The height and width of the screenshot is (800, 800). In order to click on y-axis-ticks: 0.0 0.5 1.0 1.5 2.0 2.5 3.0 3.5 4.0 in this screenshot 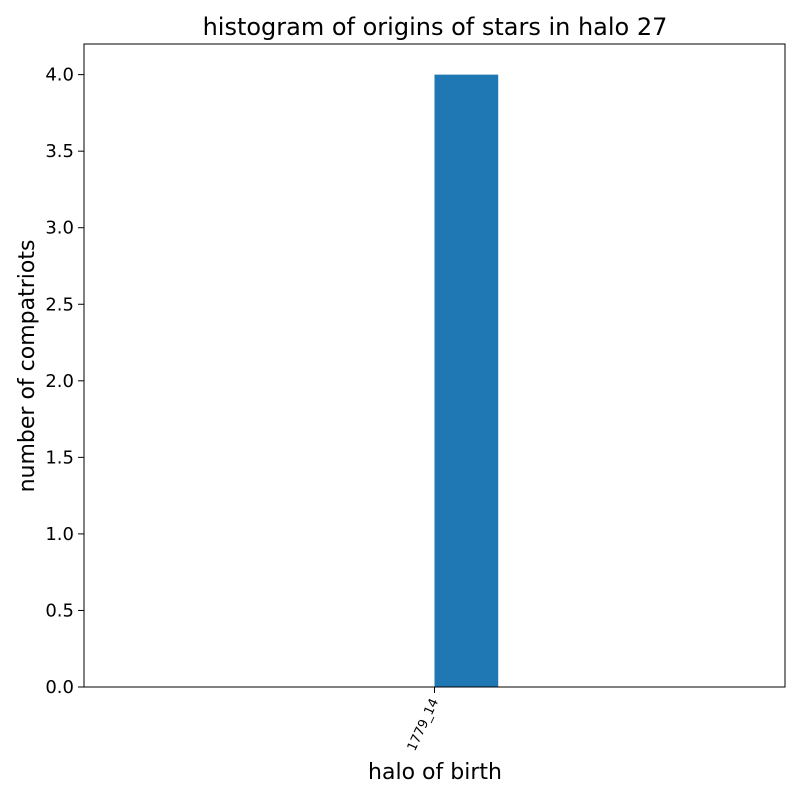, I will do `click(64, 381)`.